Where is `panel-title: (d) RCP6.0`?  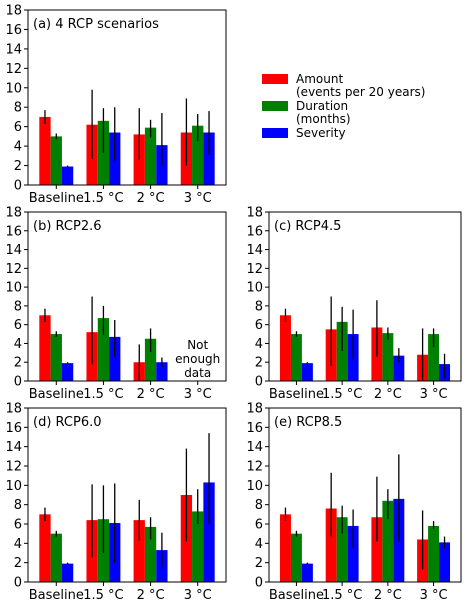
panel-title: (d) RCP6.0 is located at coordinates (67, 422).